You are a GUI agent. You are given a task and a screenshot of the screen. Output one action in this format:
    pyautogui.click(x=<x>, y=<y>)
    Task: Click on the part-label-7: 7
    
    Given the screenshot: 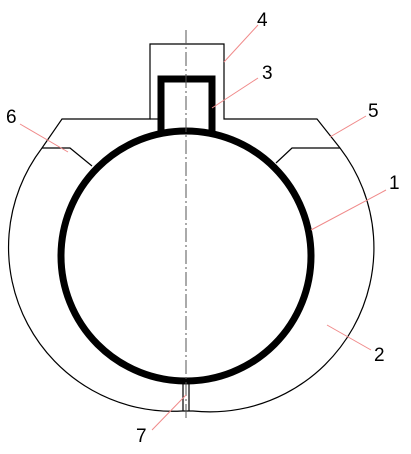 What is the action you would take?
    pyautogui.click(x=141, y=436)
    